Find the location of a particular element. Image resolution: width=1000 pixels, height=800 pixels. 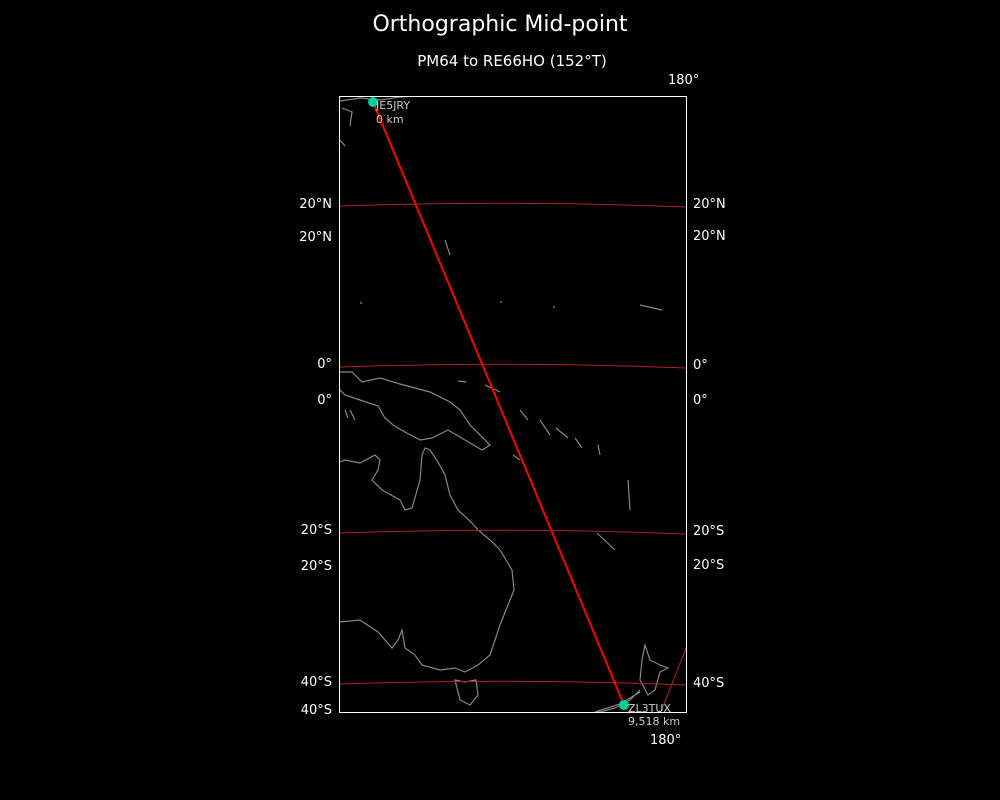

coastline-new-guinea is located at coordinates (415, 411).